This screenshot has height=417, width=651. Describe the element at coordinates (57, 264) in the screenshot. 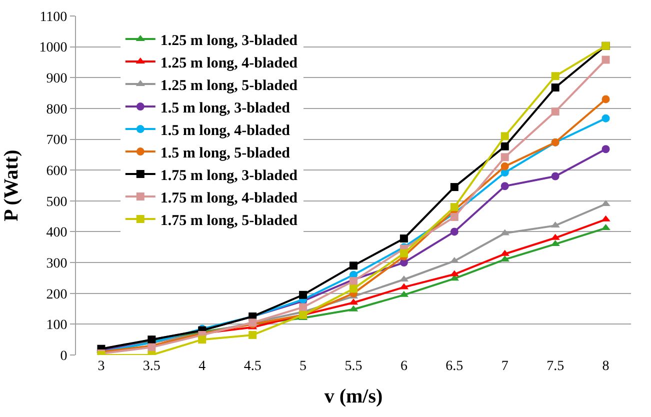

I see `y-tick-label: 300` at that location.